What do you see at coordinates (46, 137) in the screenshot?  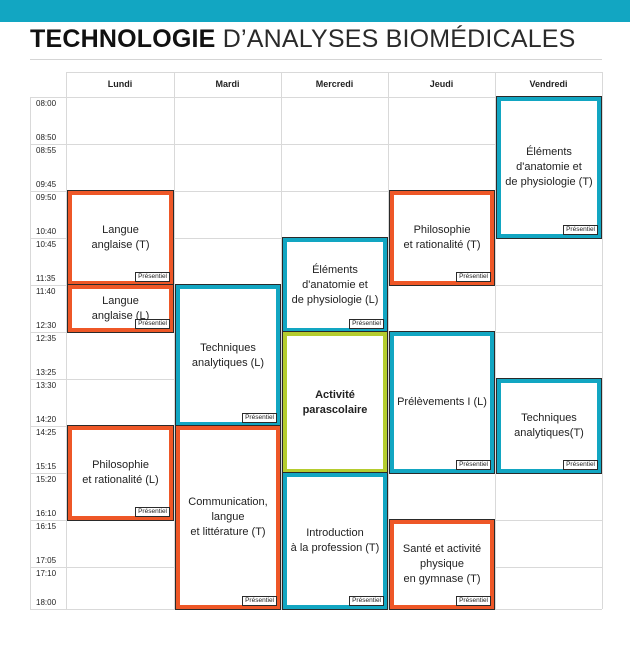 I see `time-label: 08:50` at bounding box center [46, 137].